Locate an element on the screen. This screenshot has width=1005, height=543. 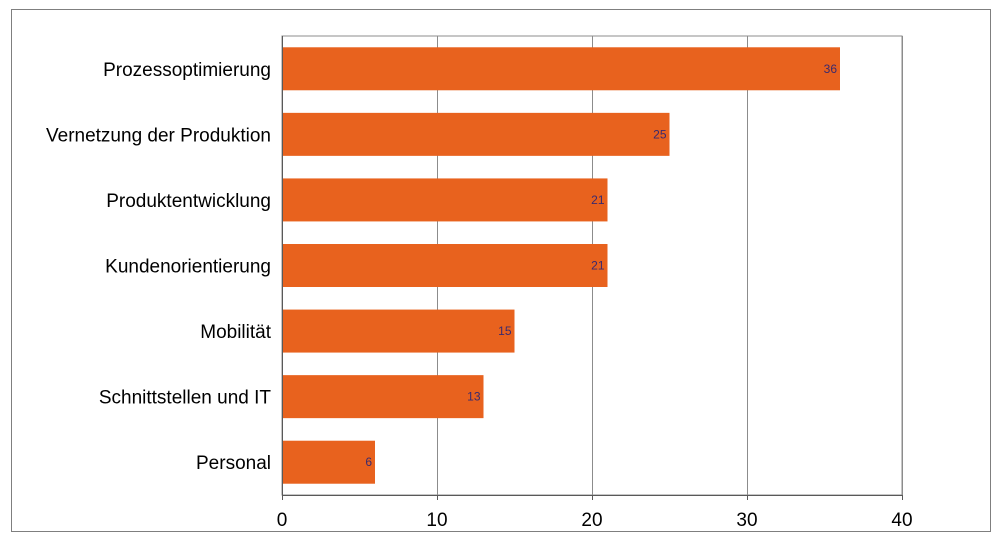
bar-value-label: 25 is located at coordinates (660, 134).